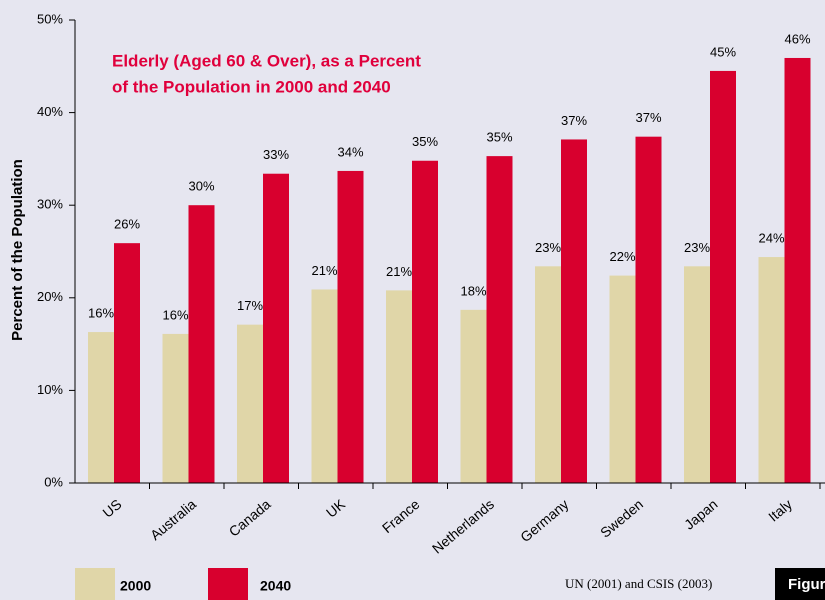 The image size is (825, 600). I want to click on y-tick-label: 50%, so click(50, 18).